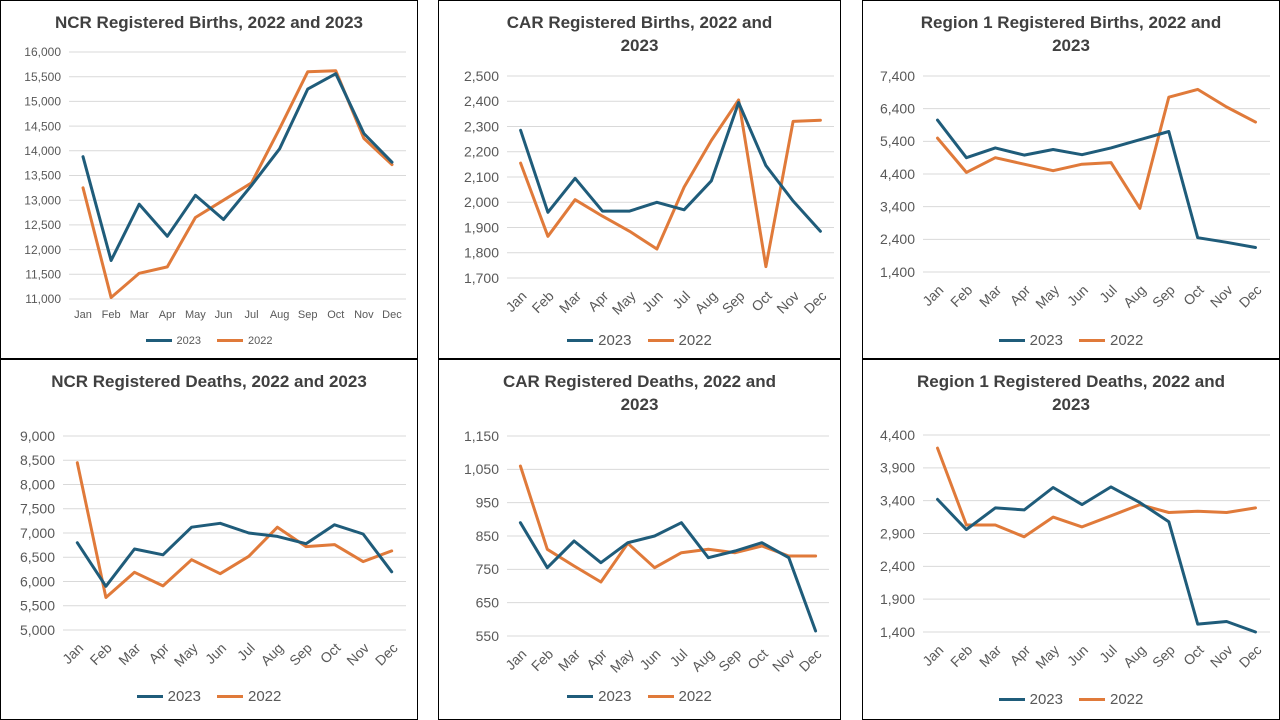 The width and height of the screenshot is (1280, 720). I want to click on y-tick-label: 2,000, so click(481, 202).